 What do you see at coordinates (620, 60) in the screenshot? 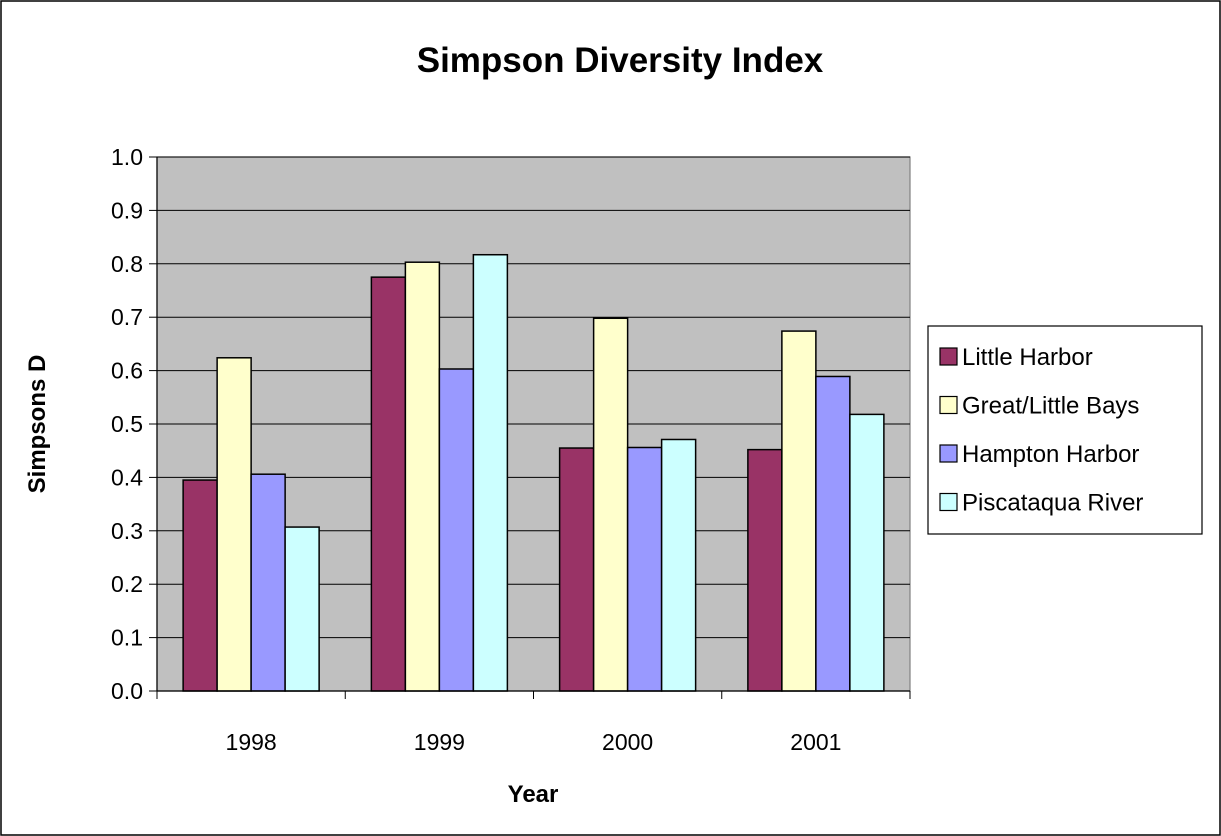
I see `chart-title: Simpson Diversity Index` at bounding box center [620, 60].